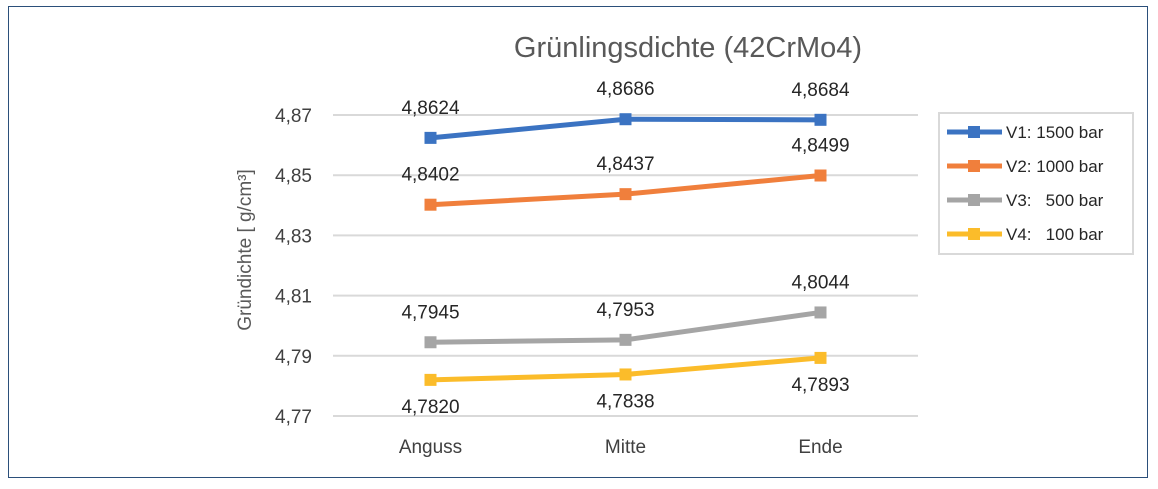  Describe the element at coordinates (820, 447) in the screenshot. I see `x-tick-label: Ende` at that location.